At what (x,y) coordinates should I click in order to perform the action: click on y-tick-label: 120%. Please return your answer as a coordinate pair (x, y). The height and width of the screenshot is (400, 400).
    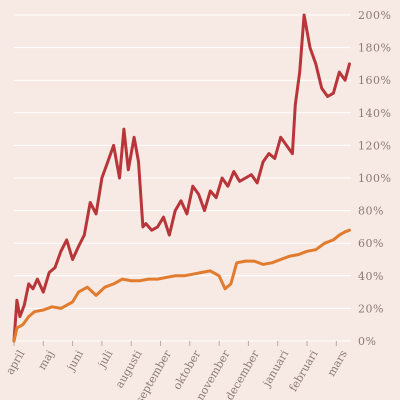
    Looking at the image, I should click on (374, 145).